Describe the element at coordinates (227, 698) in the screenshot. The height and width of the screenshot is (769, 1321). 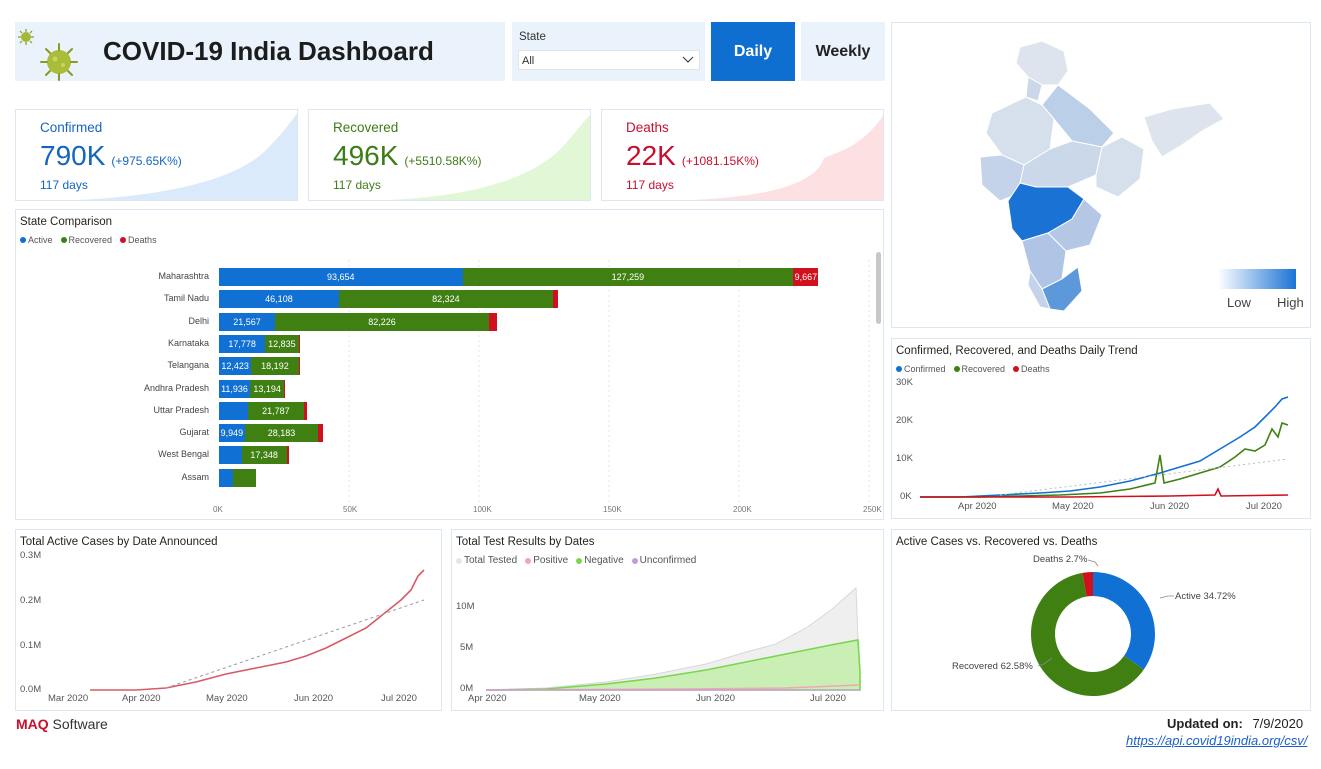
I see `ac-x-may: May 2020` at that location.